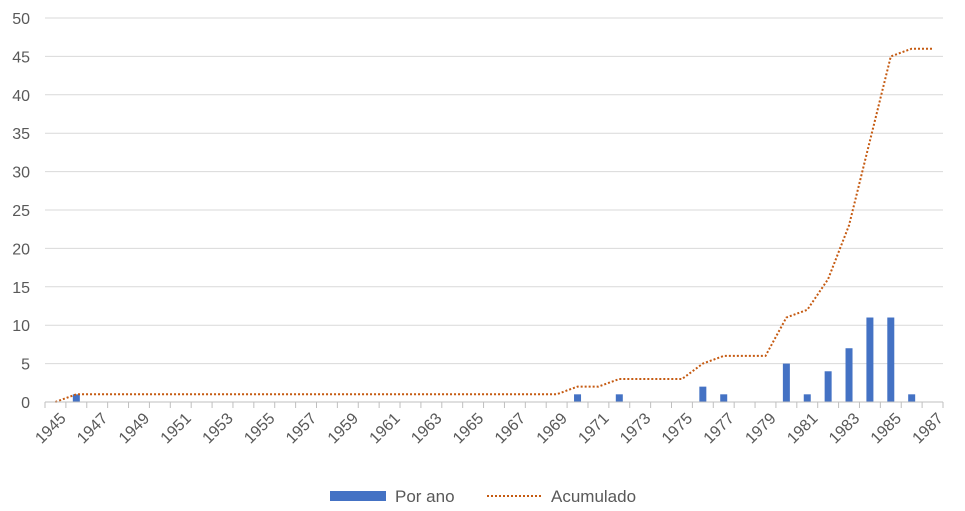 The width and height of the screenshot is (965, 511). I want to click on x-tick-label: 1973, so click(635, 428).